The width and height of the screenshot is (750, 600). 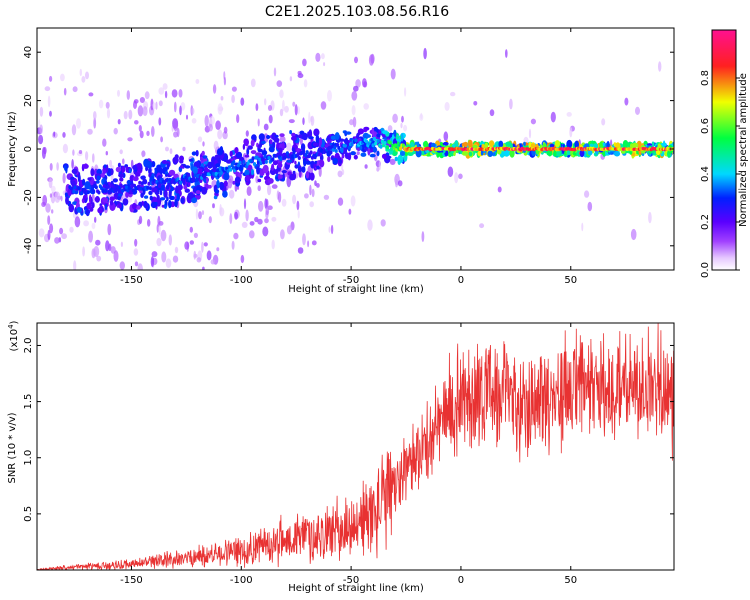 I want to click on x-tick-label: 50, so click(x=570, y=280).